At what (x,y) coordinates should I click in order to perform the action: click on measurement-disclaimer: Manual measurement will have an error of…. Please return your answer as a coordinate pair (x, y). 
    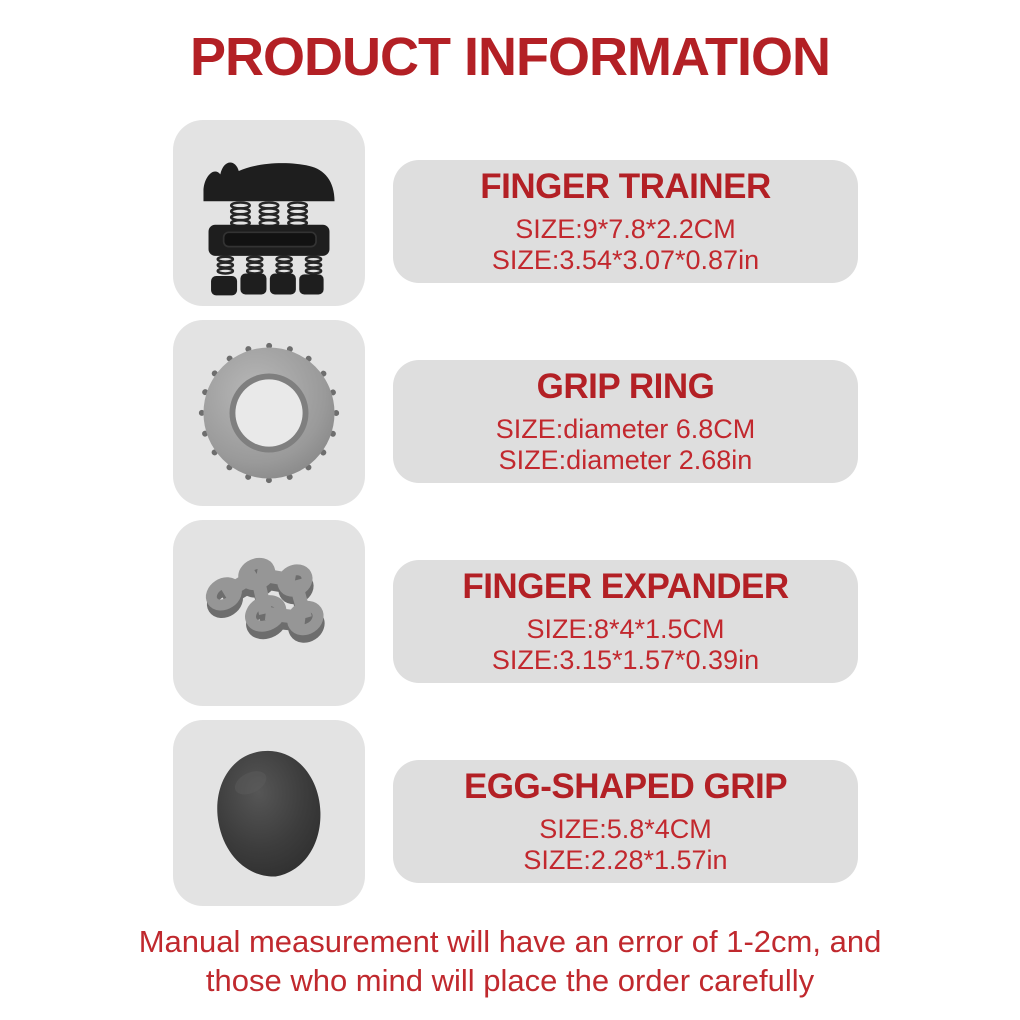
    Looking at the image, I should click on (510, 961).